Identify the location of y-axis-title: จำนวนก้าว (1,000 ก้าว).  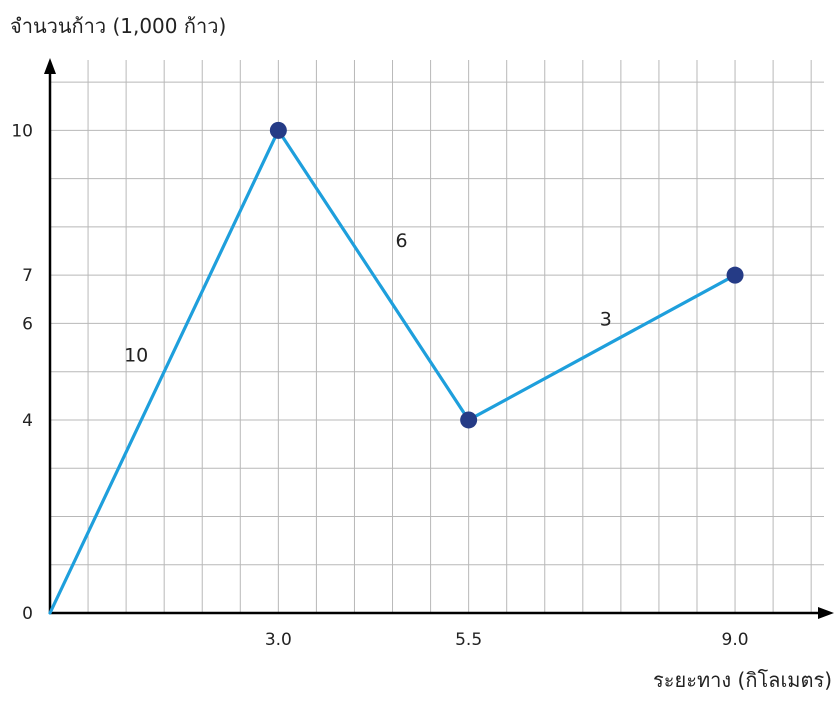
(118, 26).